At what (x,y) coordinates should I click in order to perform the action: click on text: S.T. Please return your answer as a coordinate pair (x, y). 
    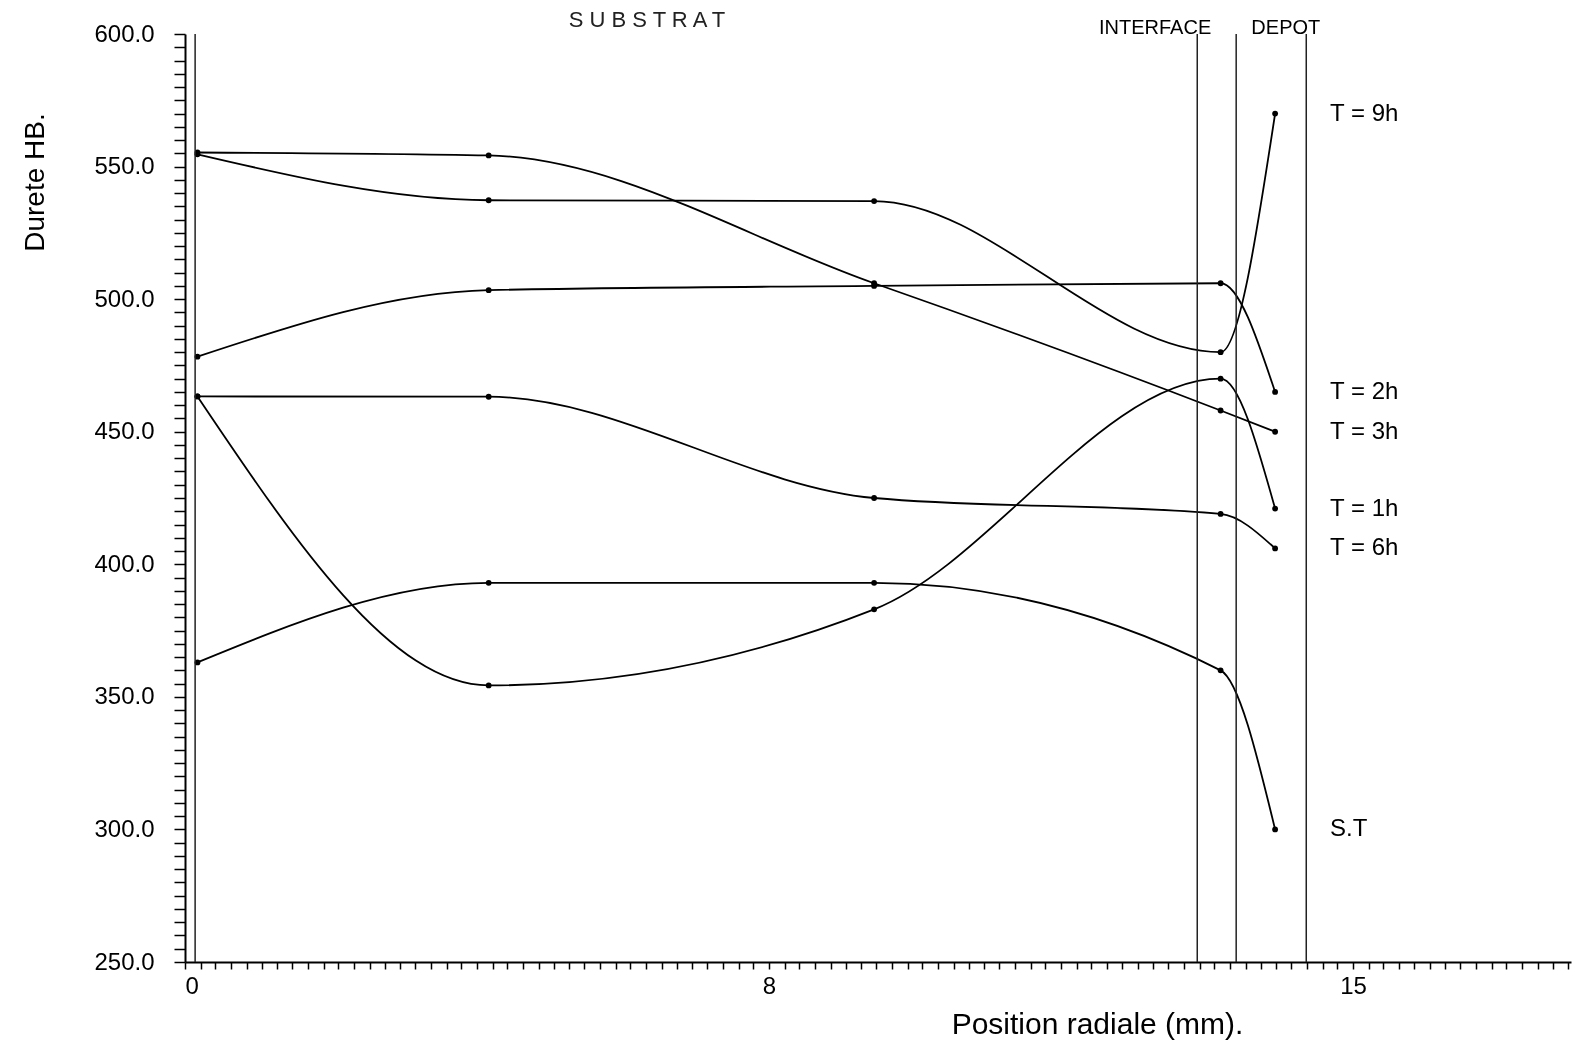
    Looking at the image, I should click on (1349, 828).